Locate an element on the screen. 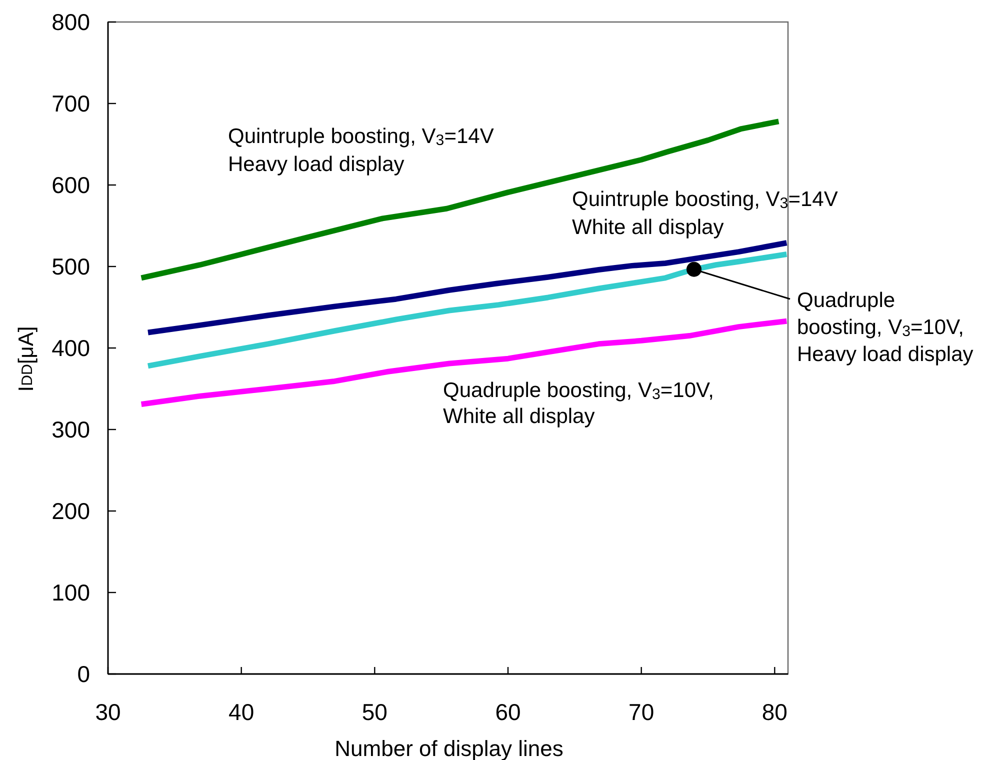  x-axis-title: Number of display lines is located at coordinates (449, 748).